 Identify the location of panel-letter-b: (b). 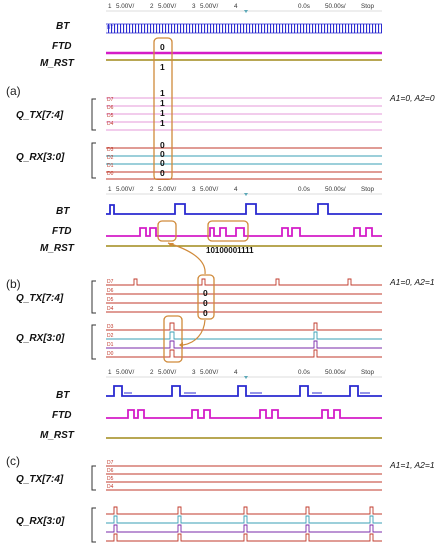
(13, 284).